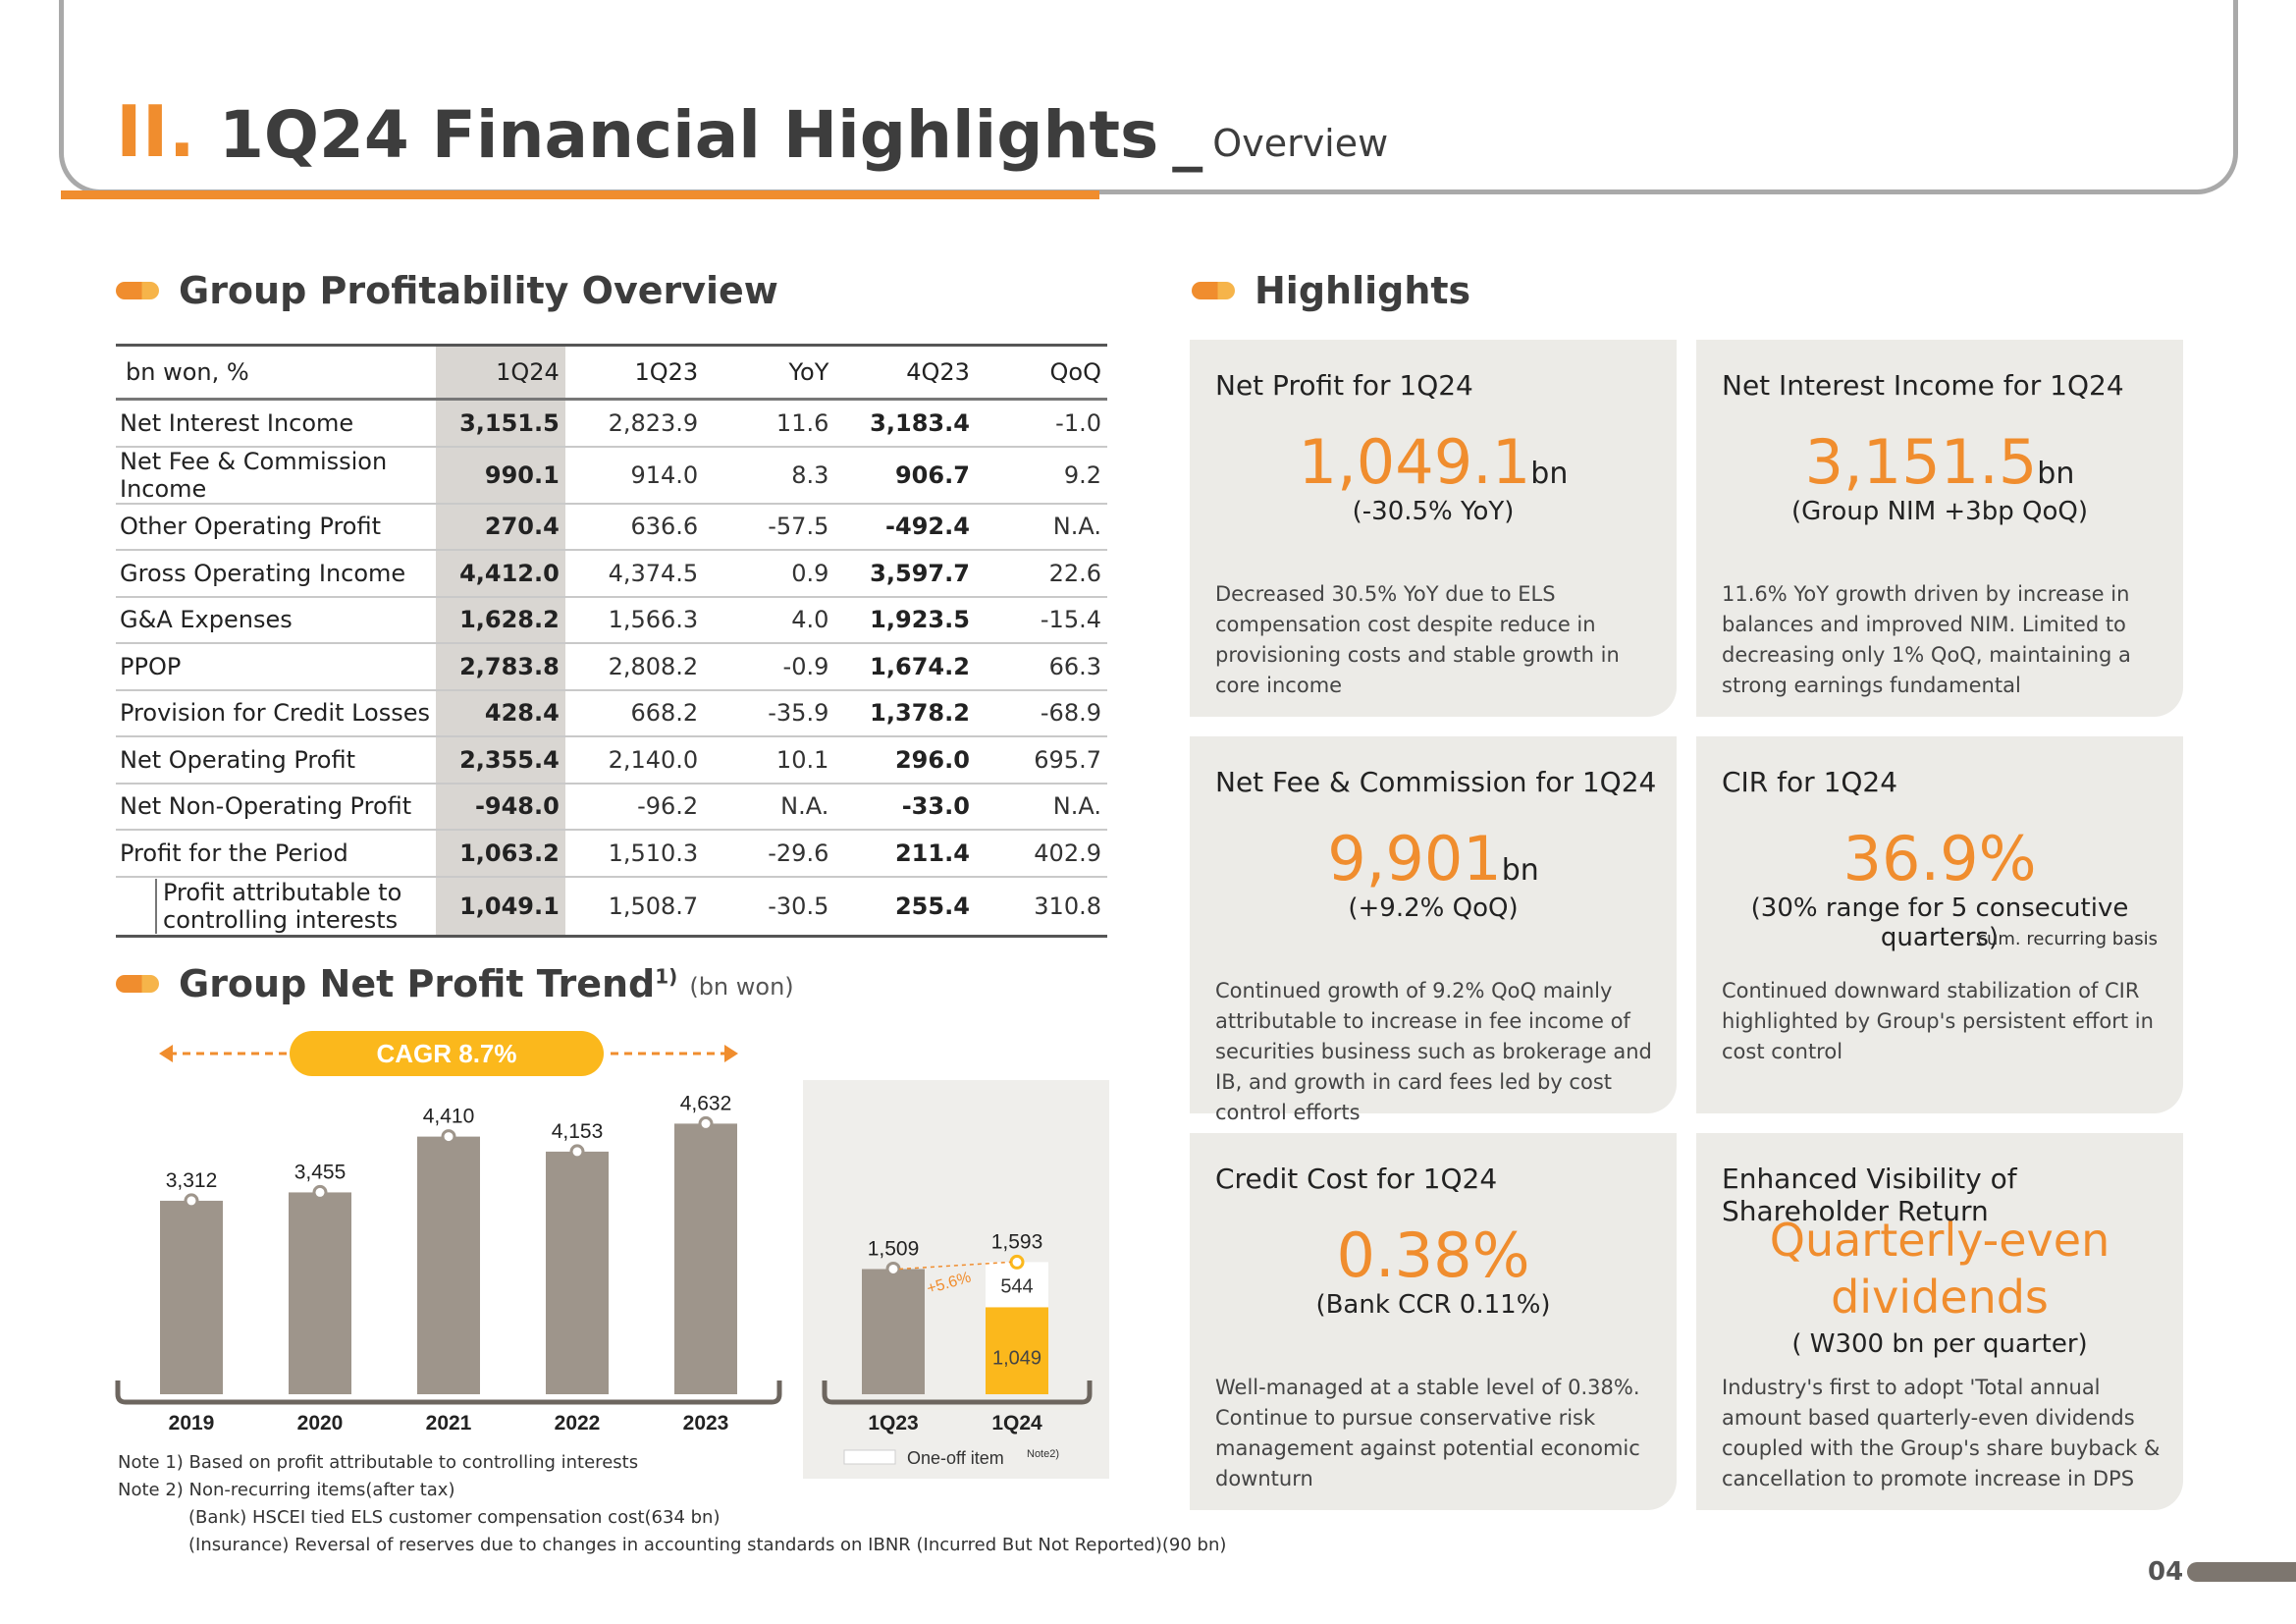 This screenshot has width=2296, height=1624. What do you see at coordinates (905, 907) in the screenshot?
I see `table-cell: 255.4` at bounding box center [905, 907].